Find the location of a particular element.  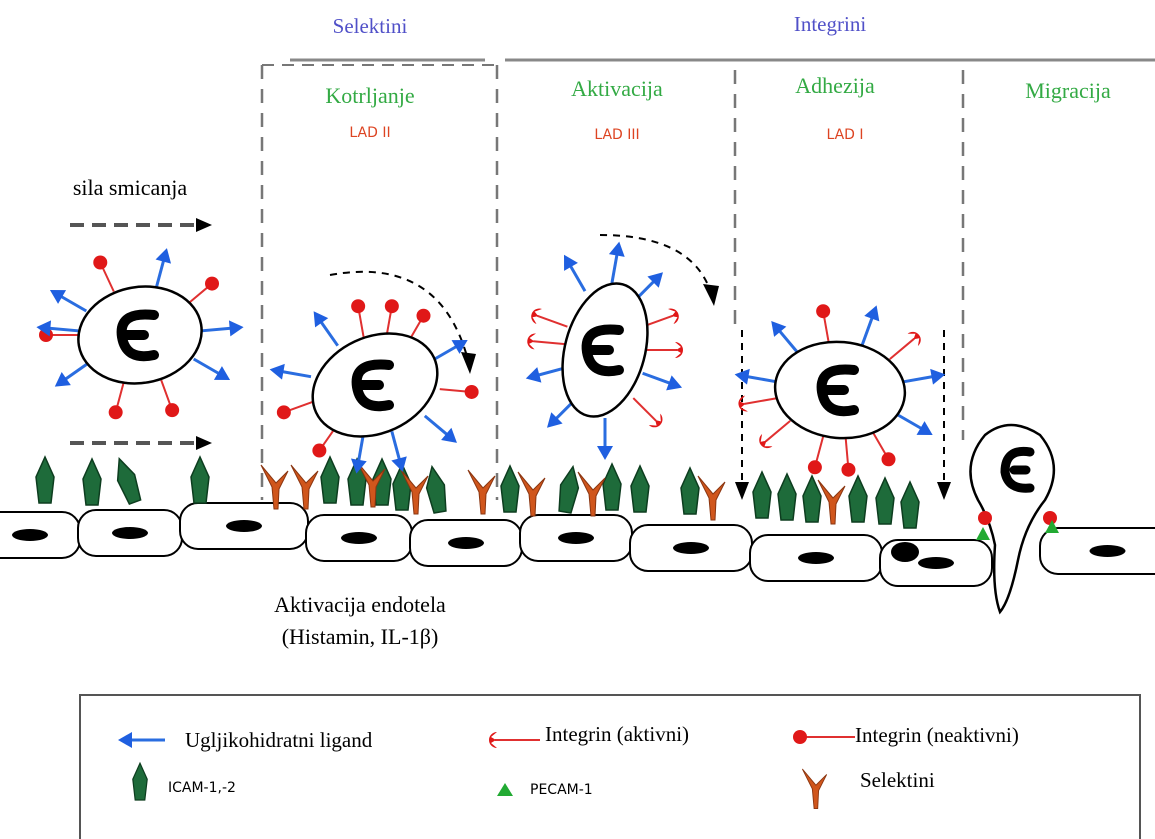

group-label: Selektini is located at coordinates (370, 26).